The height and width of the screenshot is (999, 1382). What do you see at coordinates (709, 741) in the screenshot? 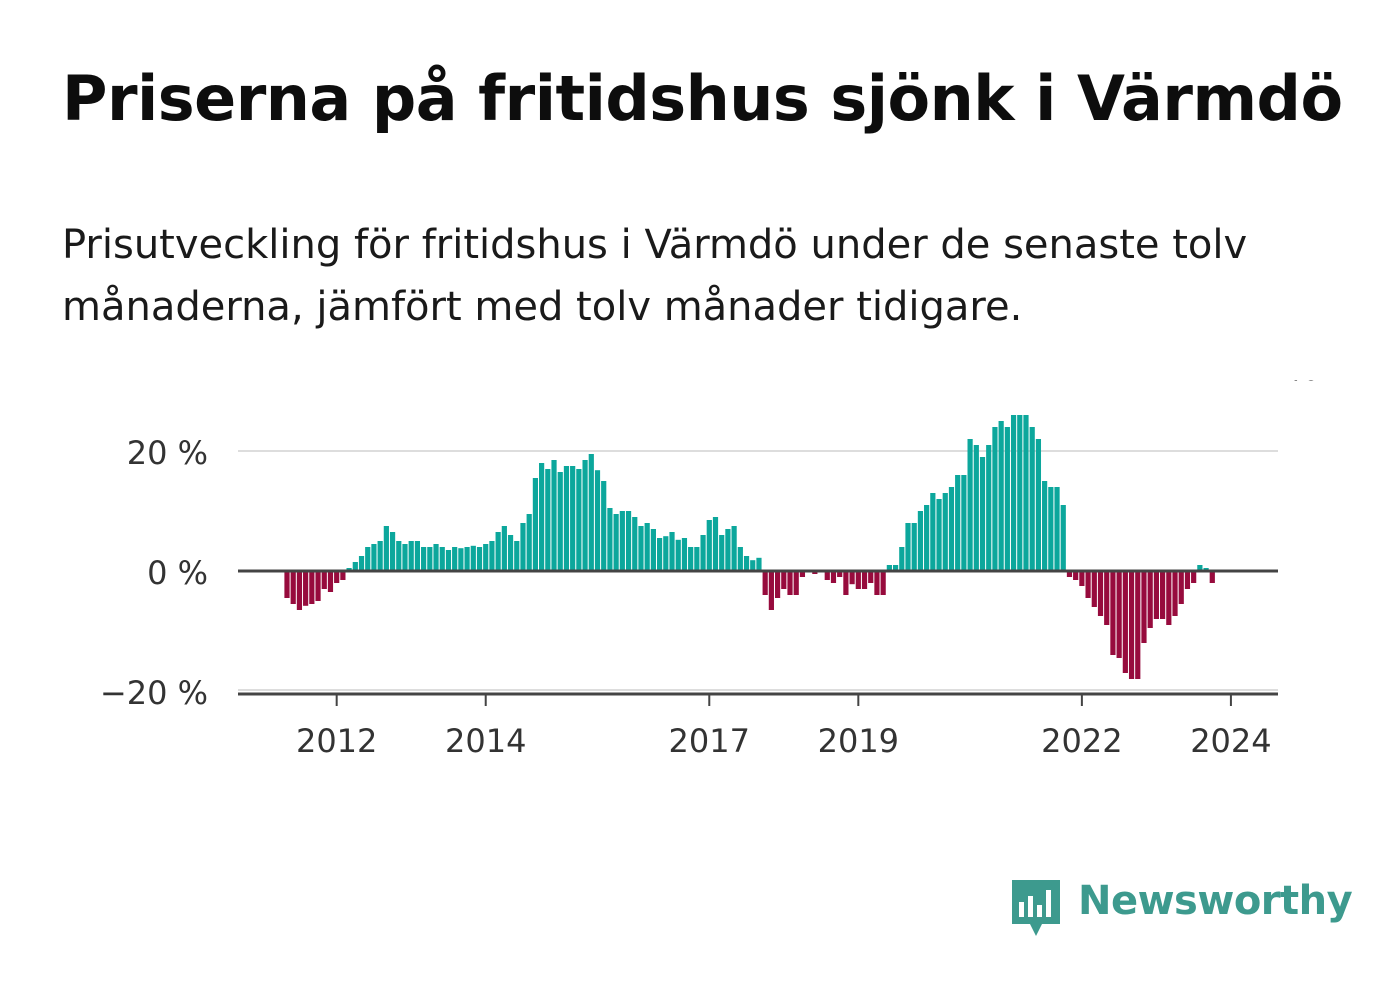
I see `x-tick-label: 2017` at bounding box center [709, 741].